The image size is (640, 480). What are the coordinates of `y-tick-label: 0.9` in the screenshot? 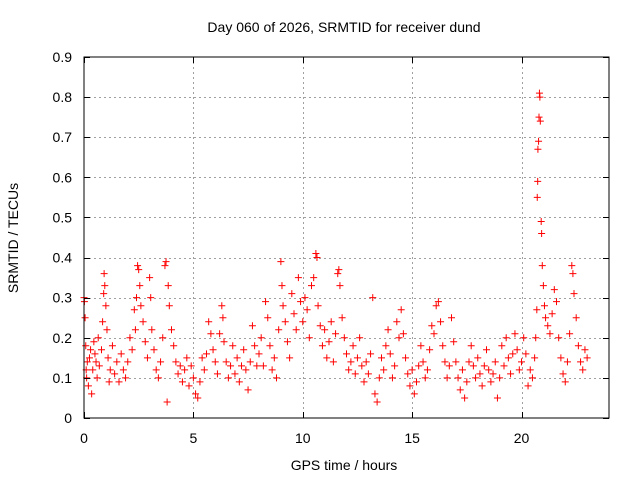 It's located at (63, 57).